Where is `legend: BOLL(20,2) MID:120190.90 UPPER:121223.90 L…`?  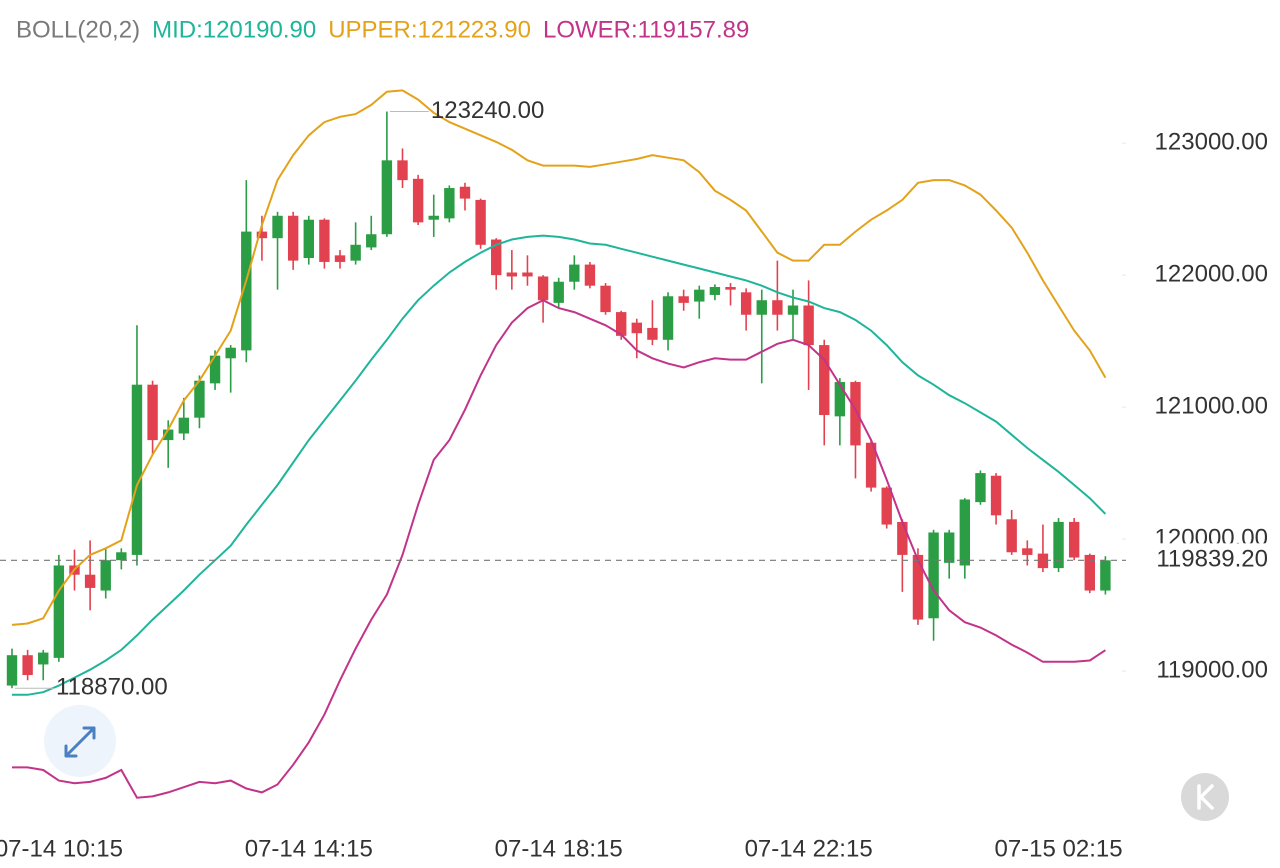
legend: BOLL(20,2) MID:120190.90 UPPER:121223.90 L… is located at coordinates (382, 29).